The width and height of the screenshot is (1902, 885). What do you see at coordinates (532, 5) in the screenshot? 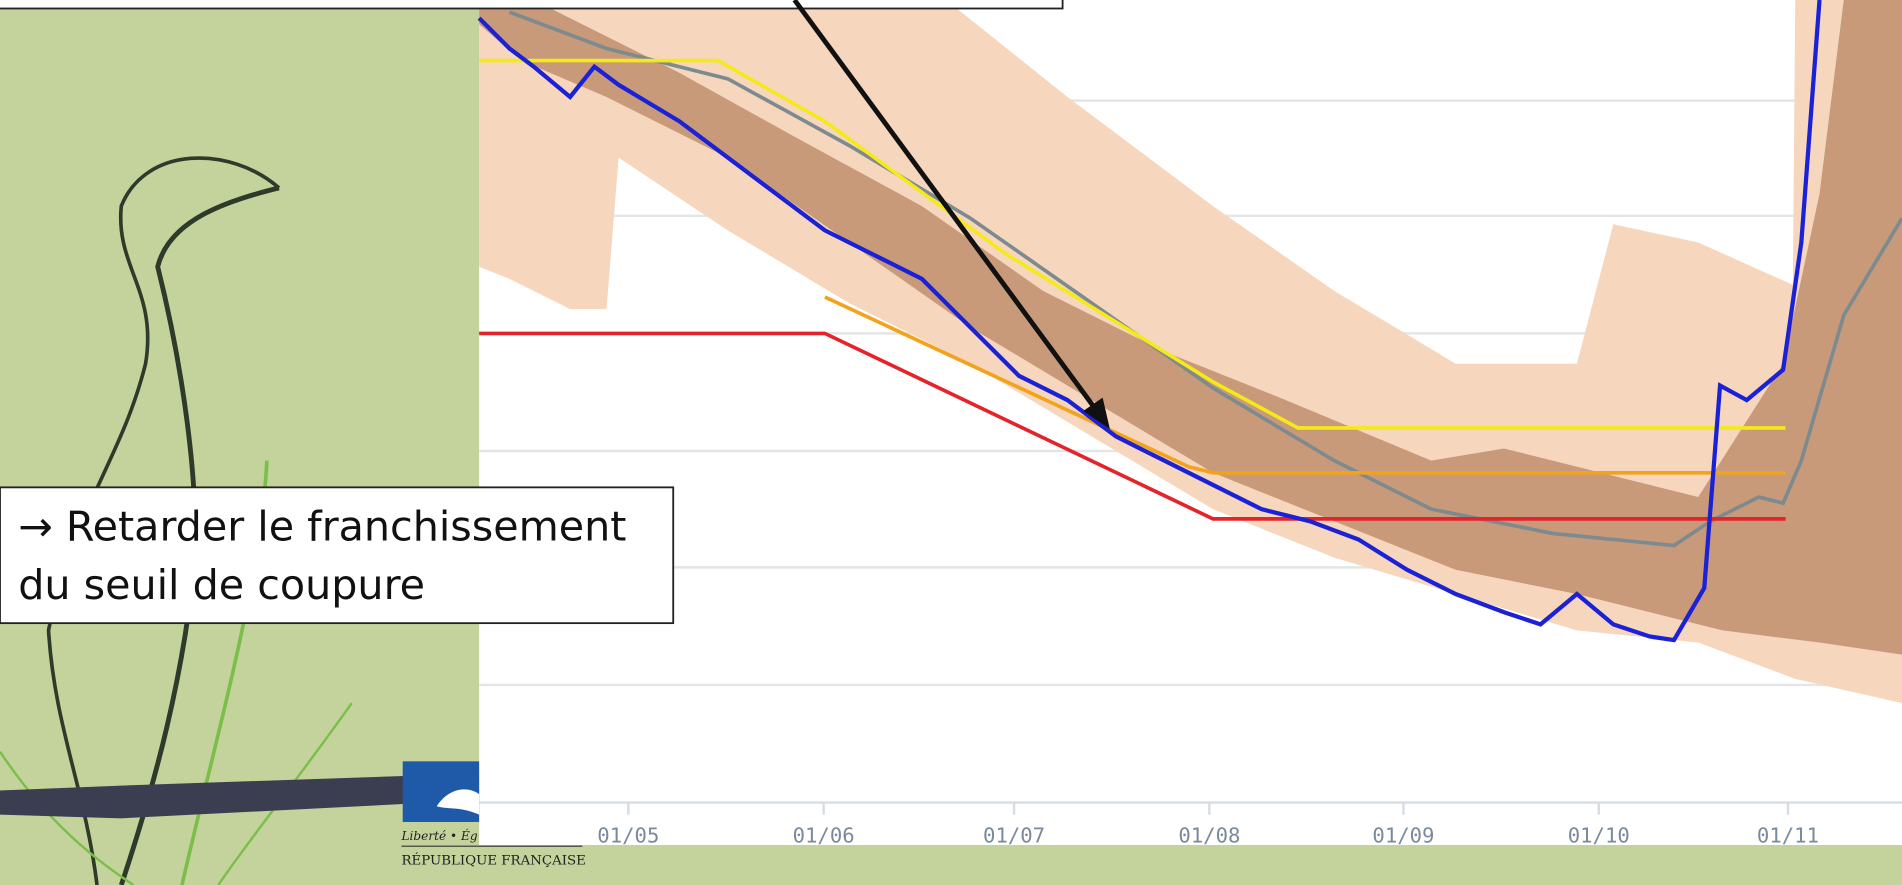
I see `top-box` at bounding box center [532, 5].